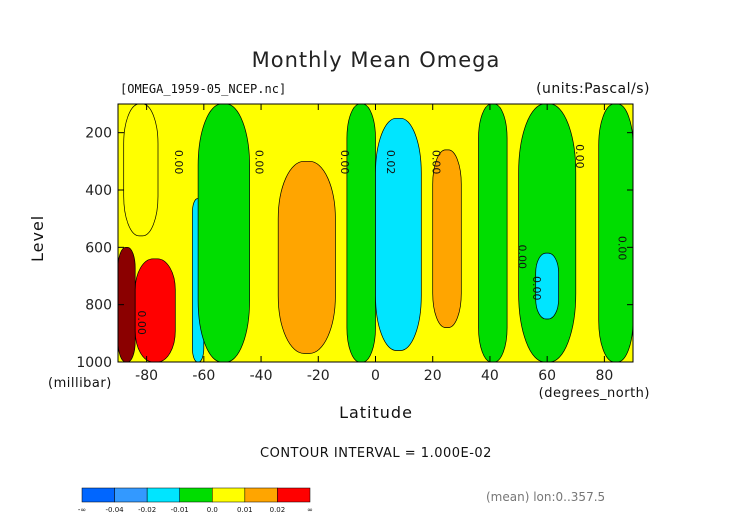 The image size is (752, 532). I want to click on colorbar-label-4: 0.0, so click(212, 510).